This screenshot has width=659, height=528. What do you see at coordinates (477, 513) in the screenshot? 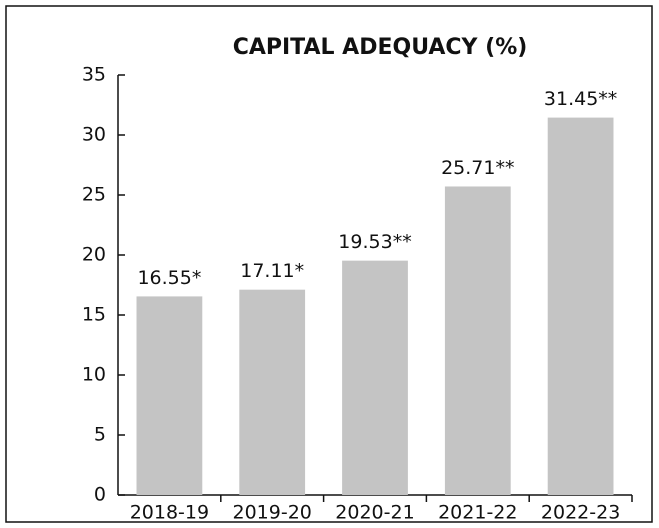
I see `x-tick-label: 2021-22` at bounding box center [477, 513].